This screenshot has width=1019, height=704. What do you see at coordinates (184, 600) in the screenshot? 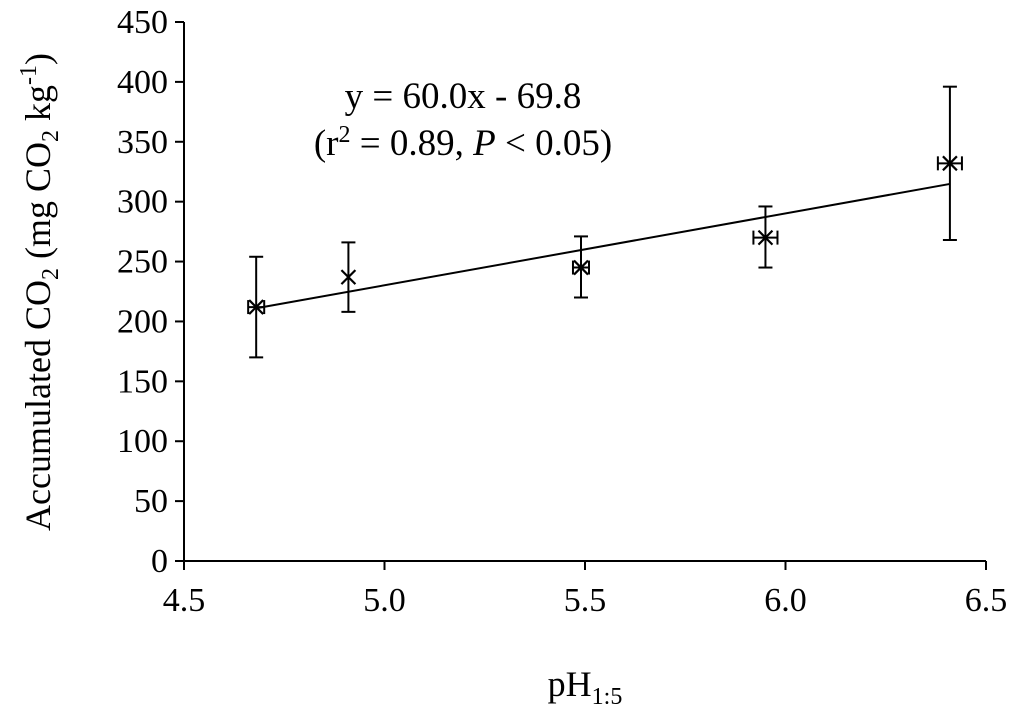
I see `x-tick-label: 4.5` at bounding box center [184, 600].